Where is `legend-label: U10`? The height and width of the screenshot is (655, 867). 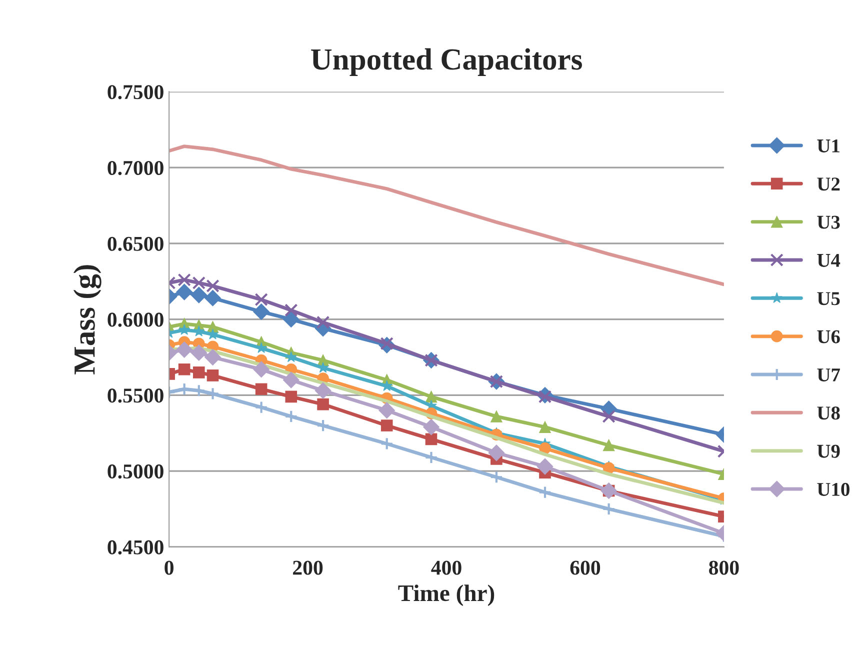 legend-label: U10 is located at coordinates (833, 489).